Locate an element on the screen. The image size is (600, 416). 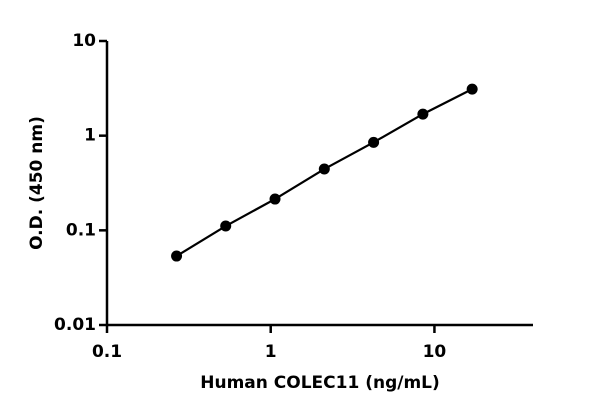
y-tick-label: 0.1 is located at coordinates (81, 230).